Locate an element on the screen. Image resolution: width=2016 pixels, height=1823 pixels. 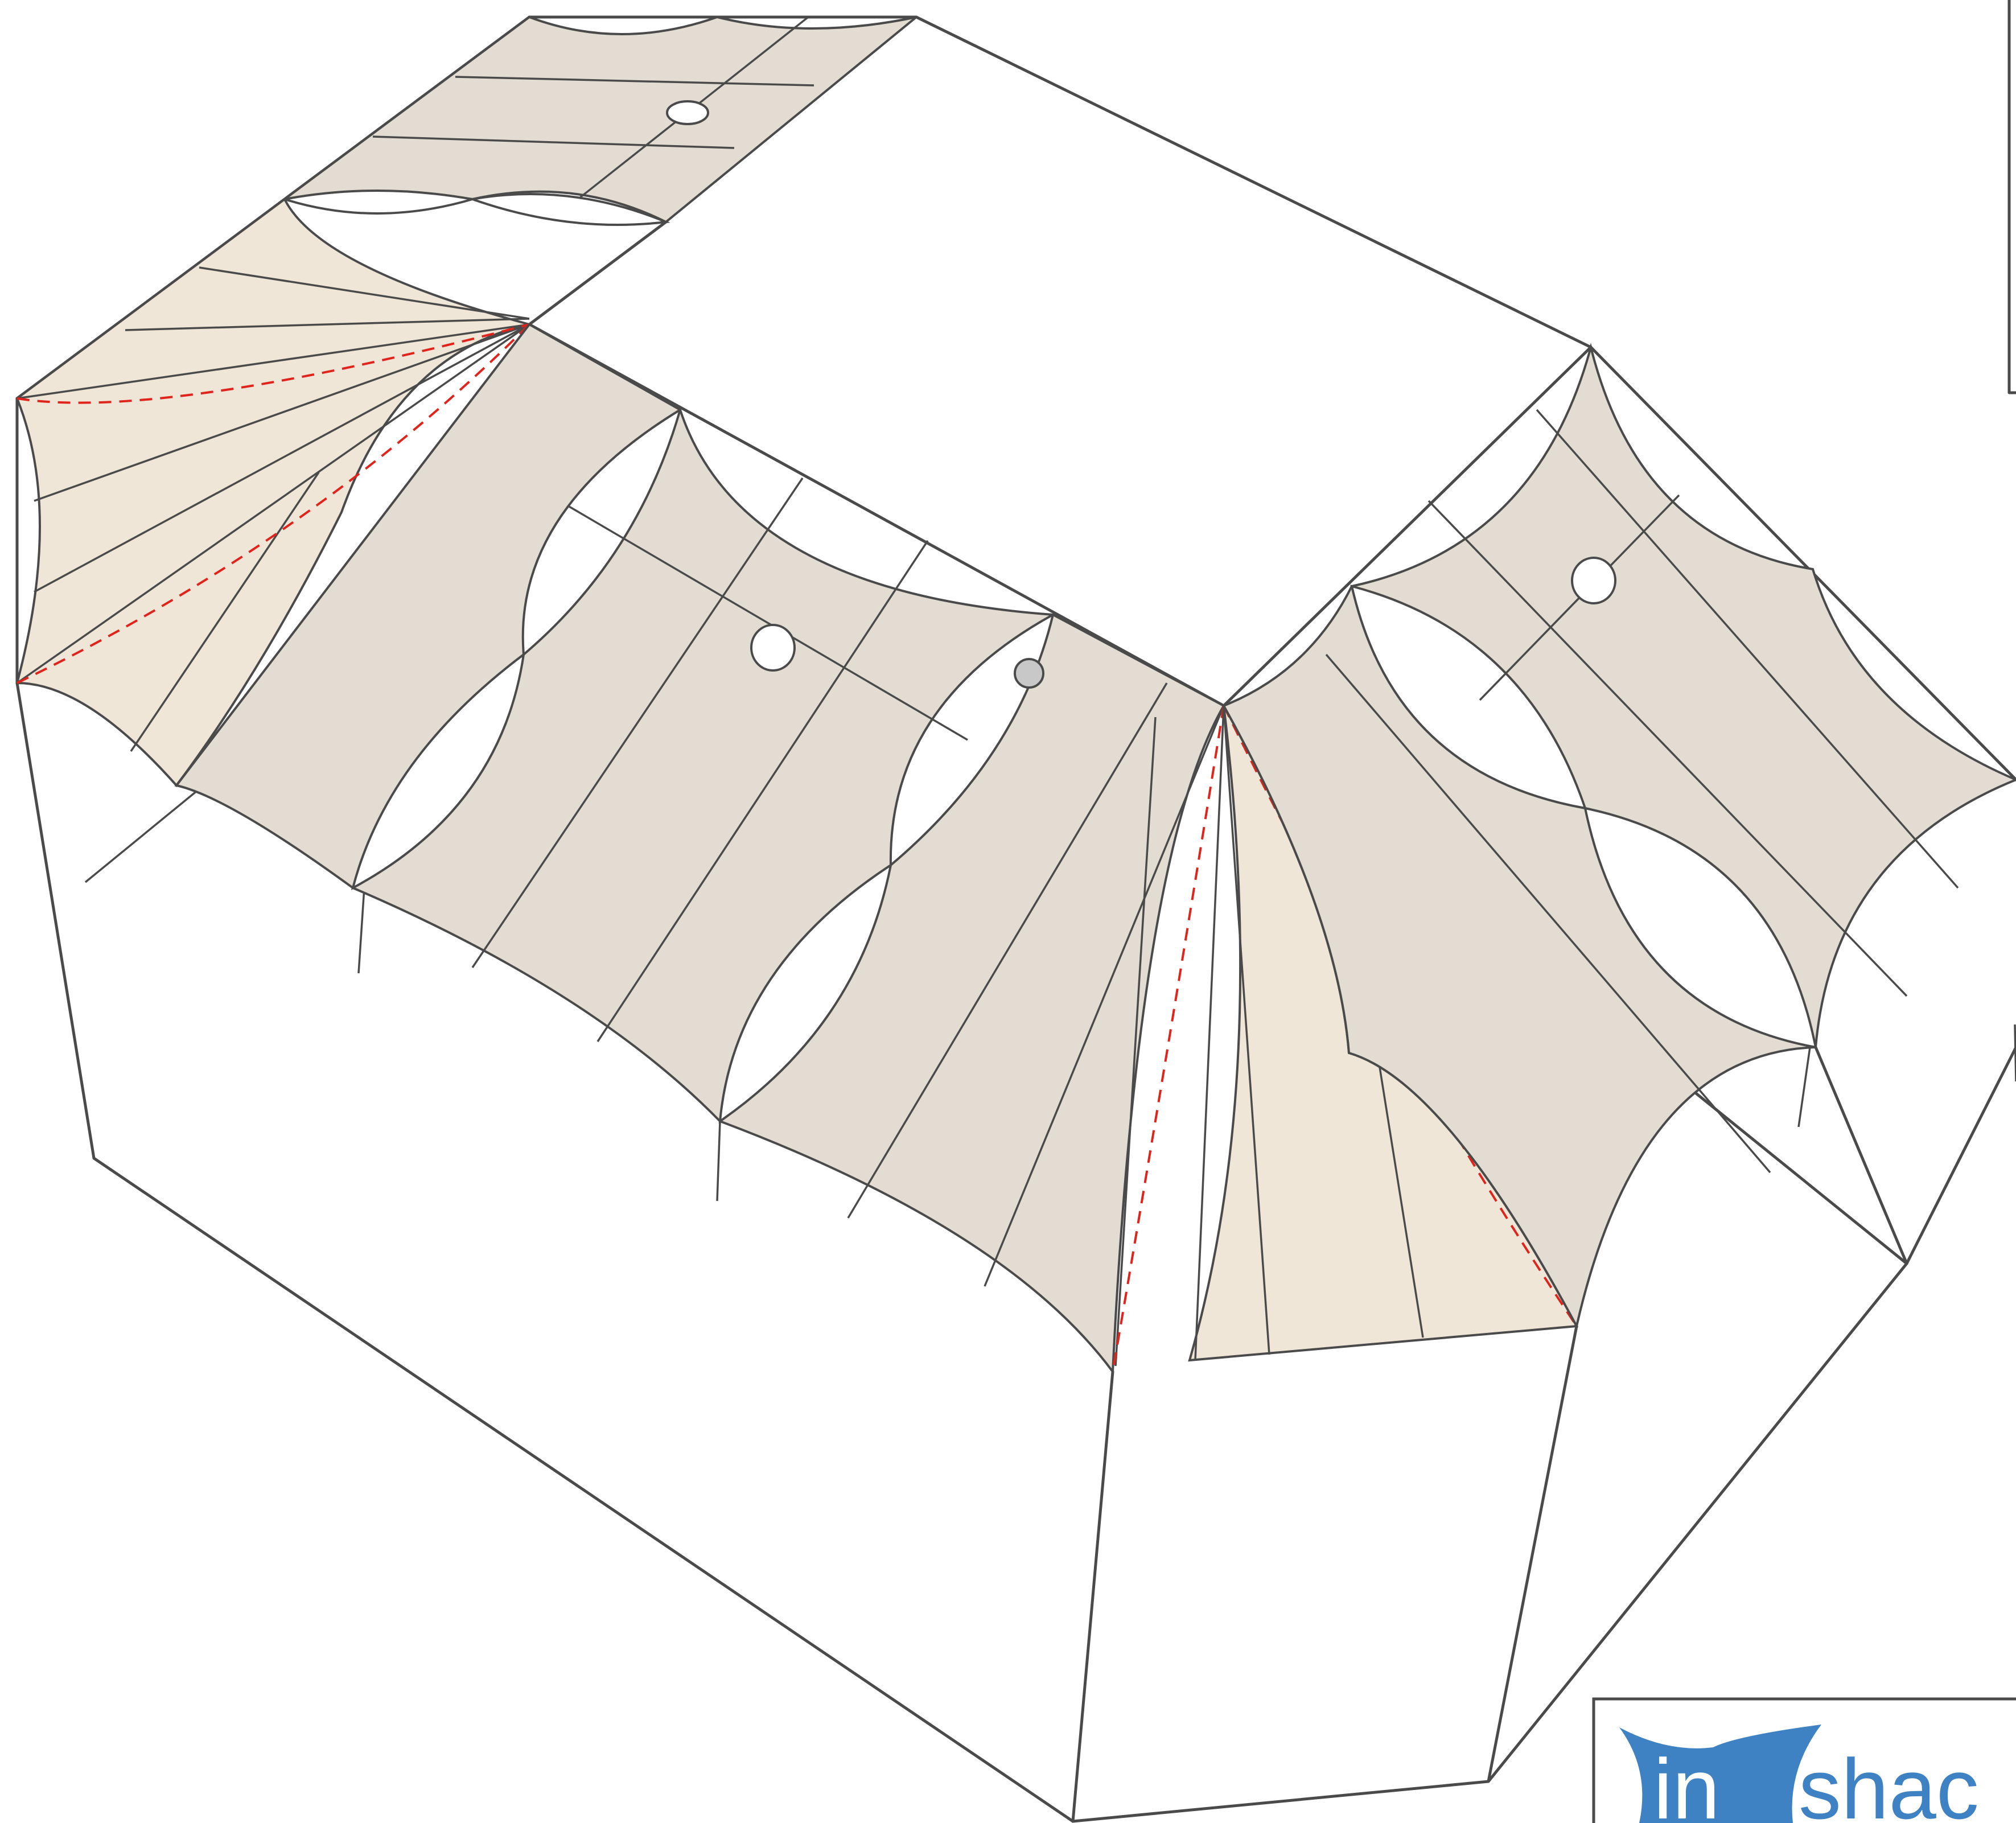
logo-text-shade: shac is located at coordinates (1889, 1782).